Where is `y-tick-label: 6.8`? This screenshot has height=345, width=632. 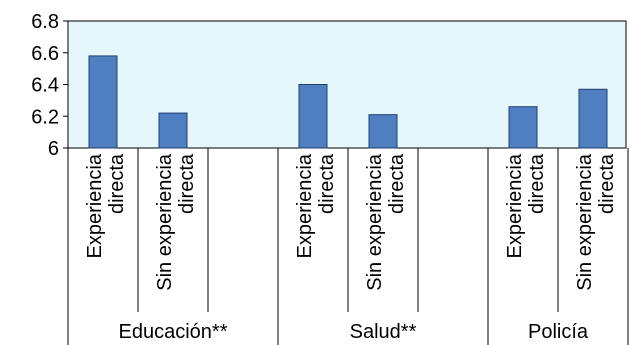 y-tick-label: 6.8 is located at coordinates (45, 22).